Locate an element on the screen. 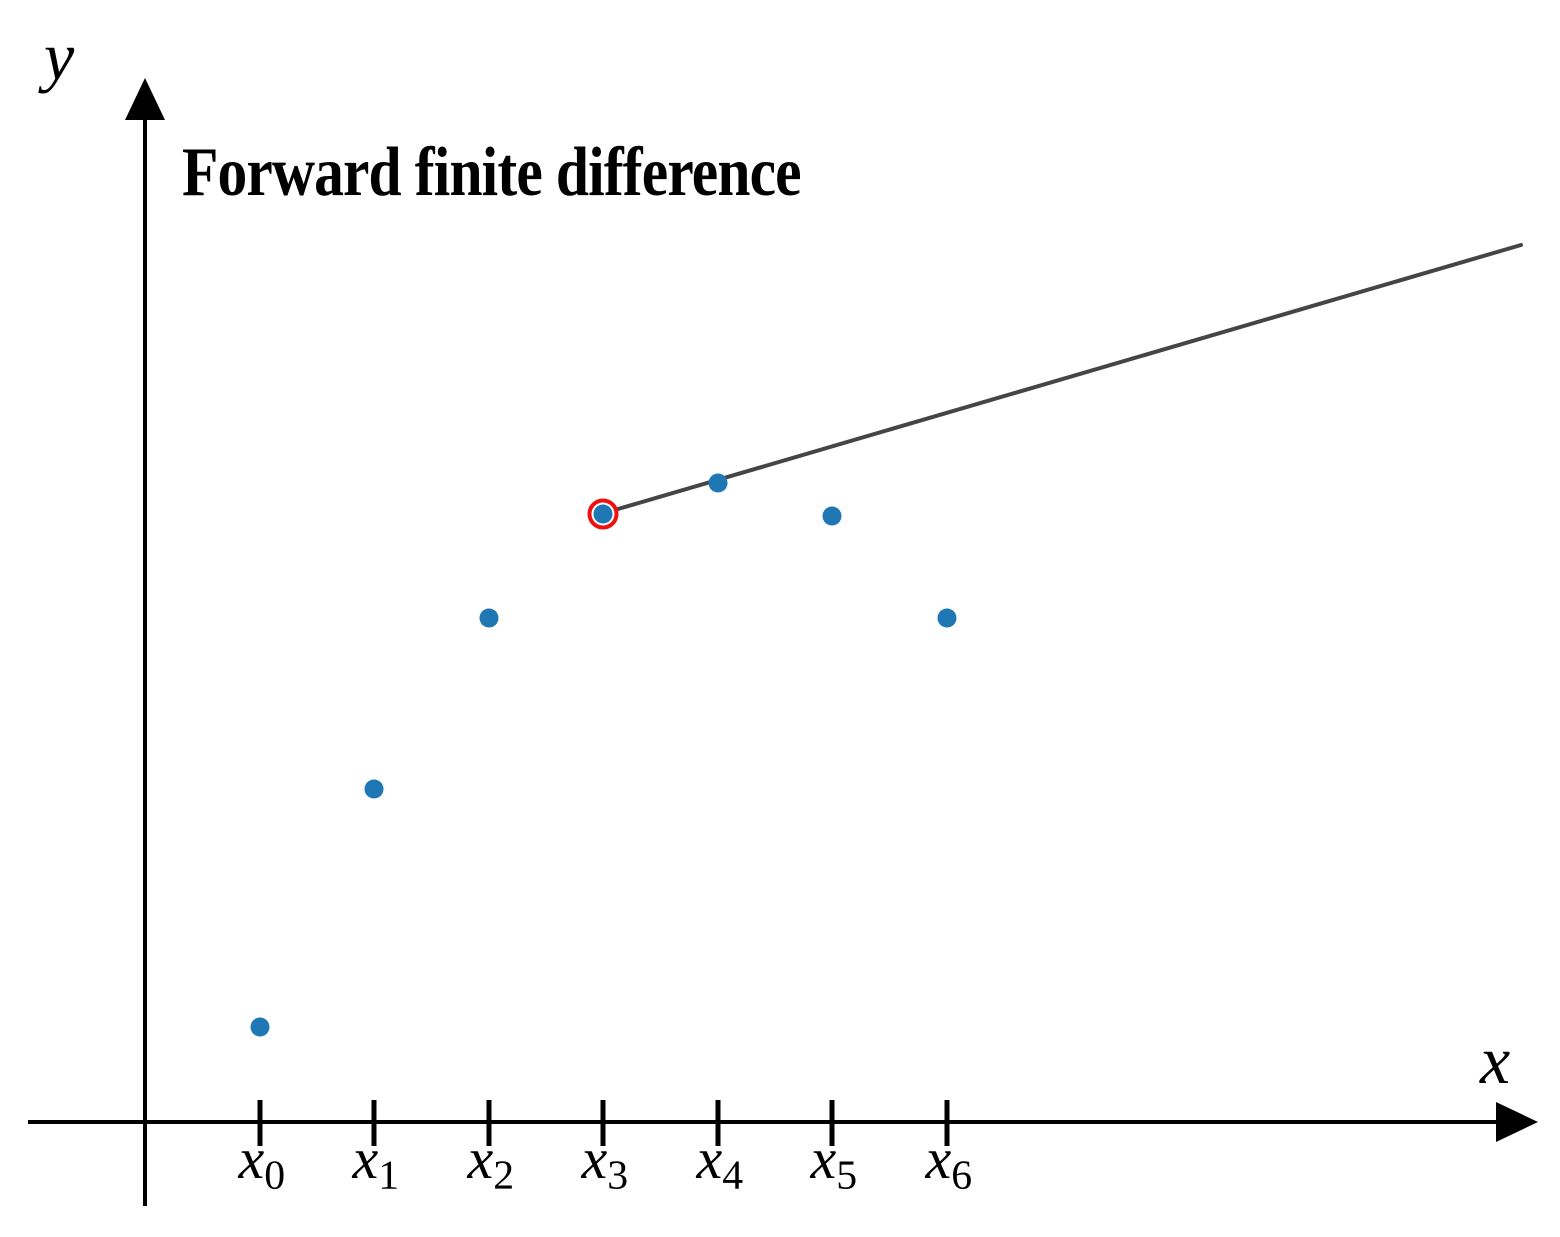 This screenshot has width=1560, height=1237. chart-title: Forward finite difference is located at coordinates (492, 172).